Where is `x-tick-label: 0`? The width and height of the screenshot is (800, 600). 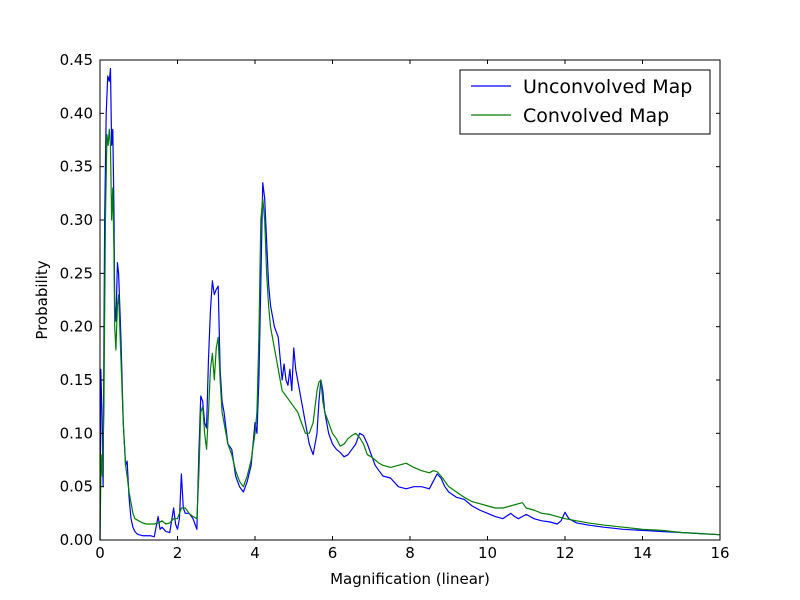 x-tick-label: 0 is located at coordinates (100, 553).